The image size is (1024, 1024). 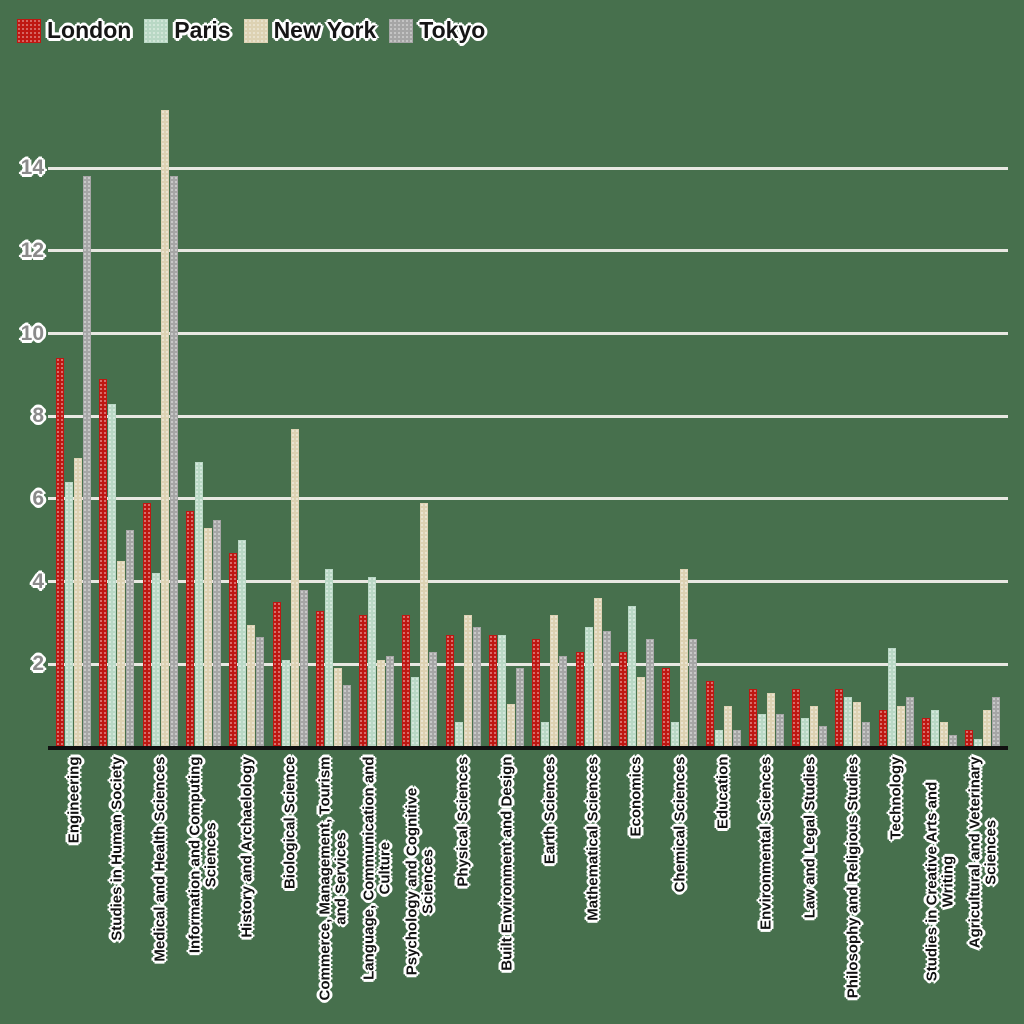 What do you see at coordinates (528, 251) in the screenshot?
I see `gridline-y12` at bounding box center [528, 251].